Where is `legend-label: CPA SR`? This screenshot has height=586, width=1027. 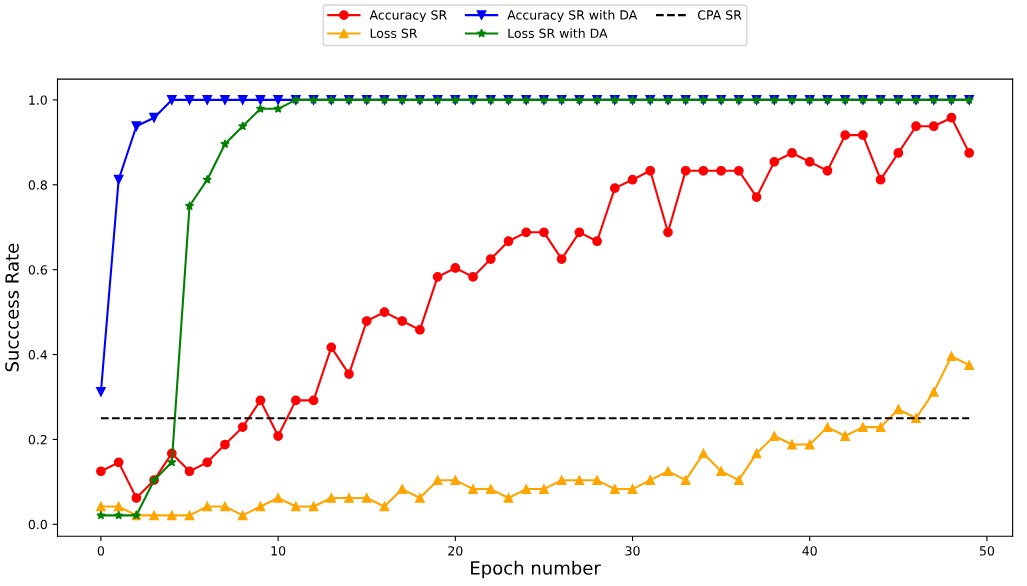 legend-label: CPA SR is located at coordinates (719, 15).